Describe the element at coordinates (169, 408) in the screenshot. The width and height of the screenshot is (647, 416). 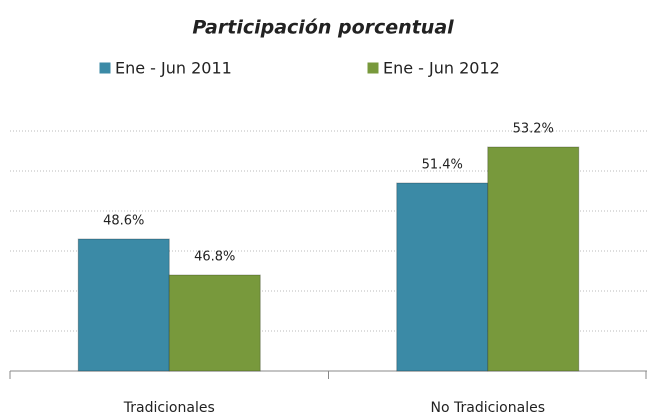
I see `x-tick-label: Tradicionales` at that location.